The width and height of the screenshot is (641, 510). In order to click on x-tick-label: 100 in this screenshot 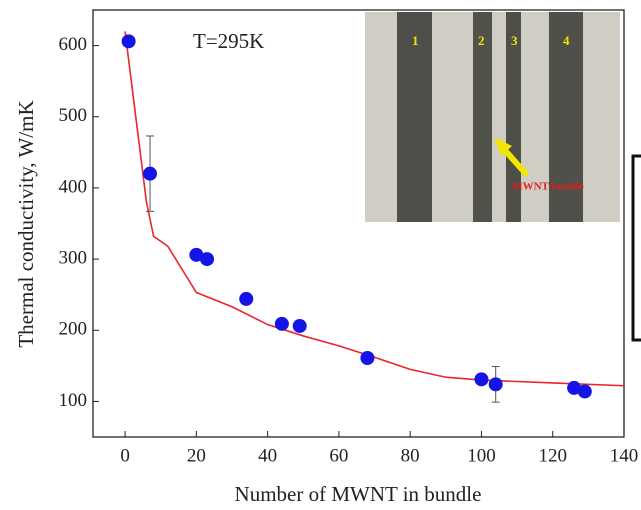, I will do `click(481, 455)`.